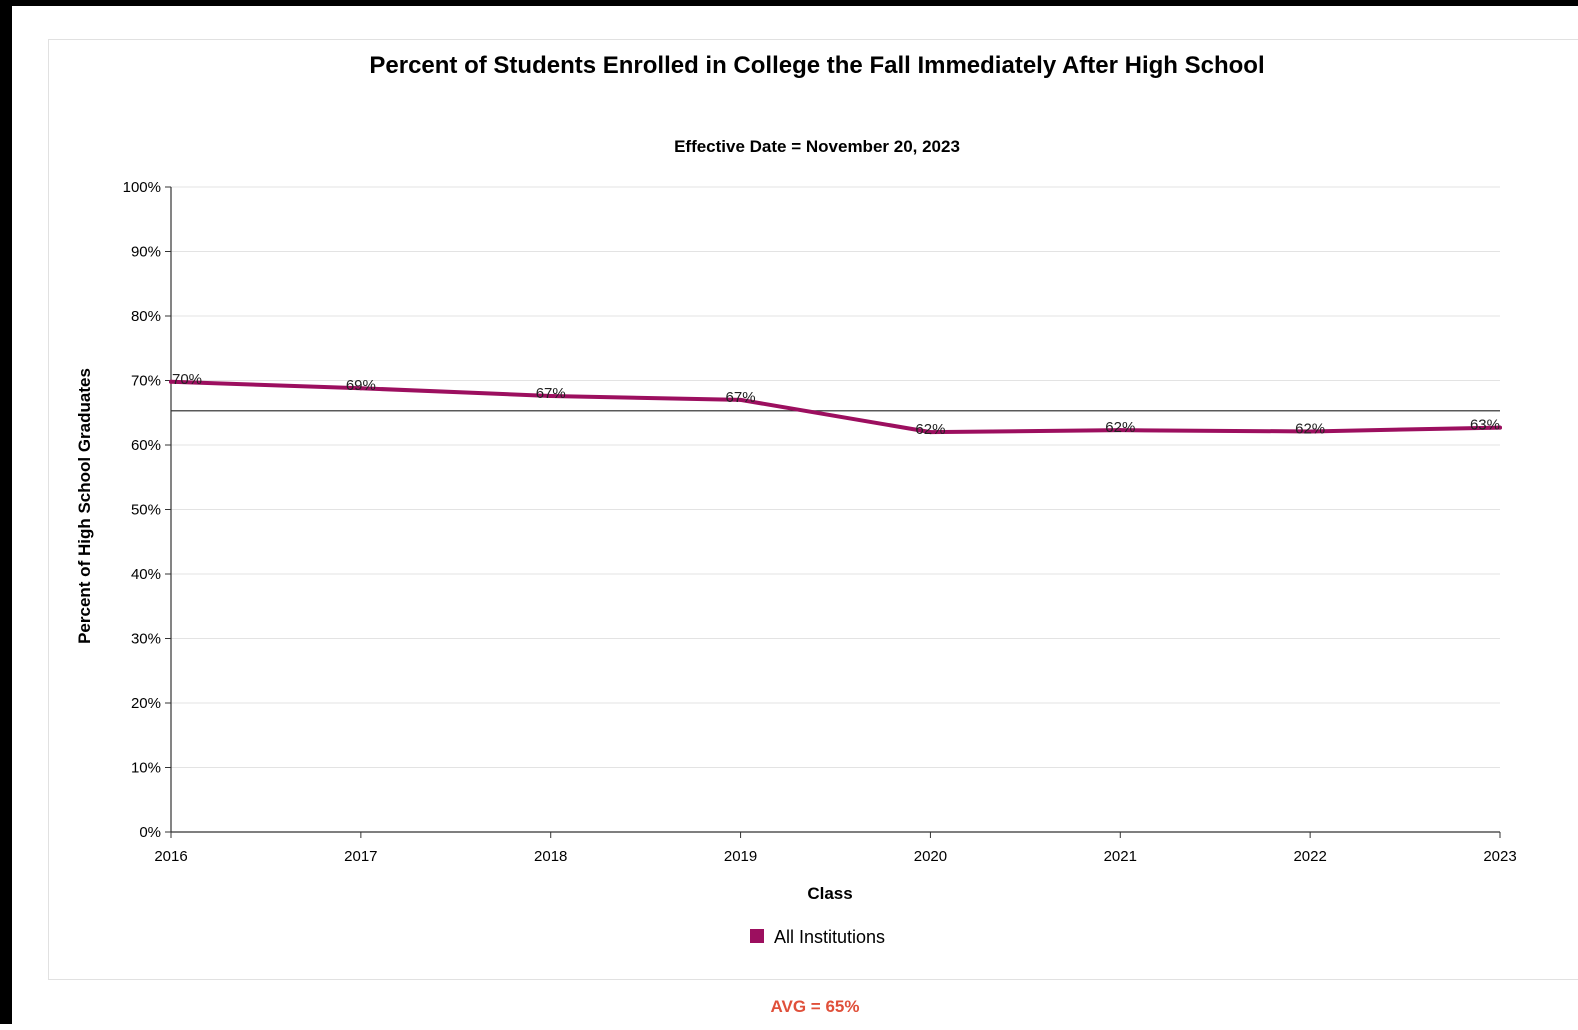 The image size is (1578, 1030). Describe the element at coordinates (146, 510) in the screenshot. I see `y-tick-label: 50%` at that location.